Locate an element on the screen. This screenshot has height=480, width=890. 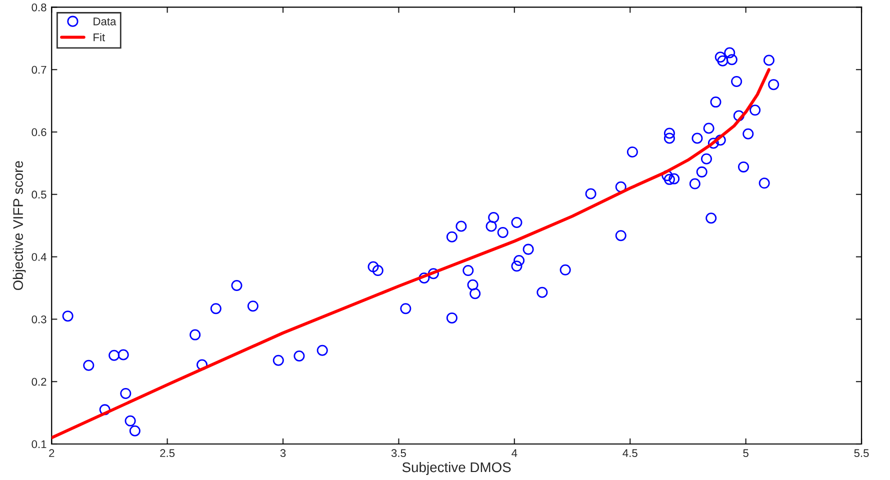
x-axis-title: Subjective DMOS is located at coordinates (456, 468).